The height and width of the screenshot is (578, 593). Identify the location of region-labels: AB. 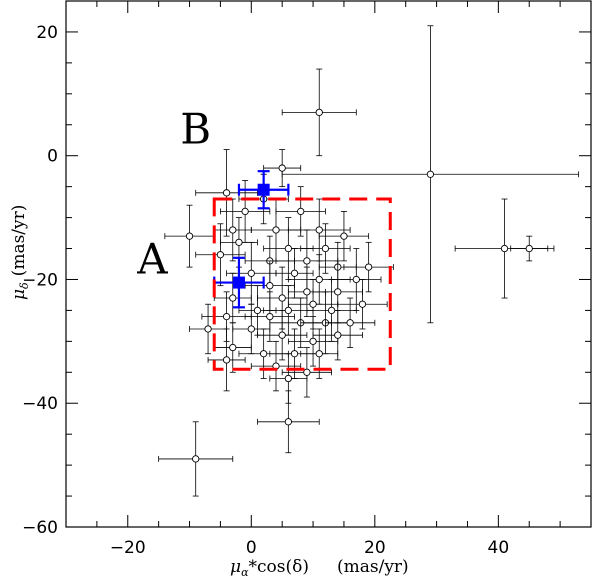
(173, 193).